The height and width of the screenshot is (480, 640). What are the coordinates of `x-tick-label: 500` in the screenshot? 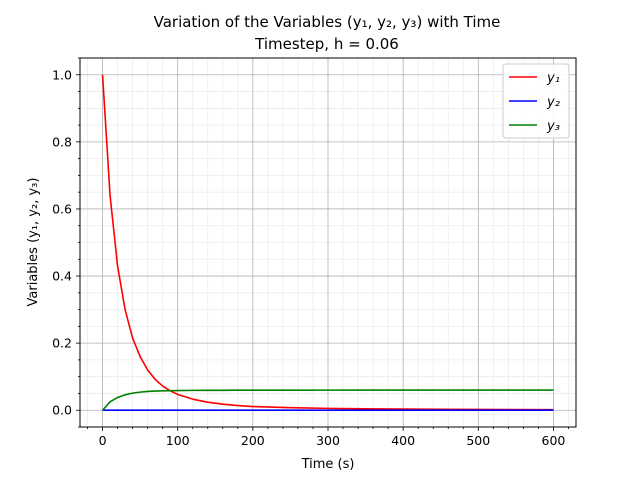 It's located at (478, 440).